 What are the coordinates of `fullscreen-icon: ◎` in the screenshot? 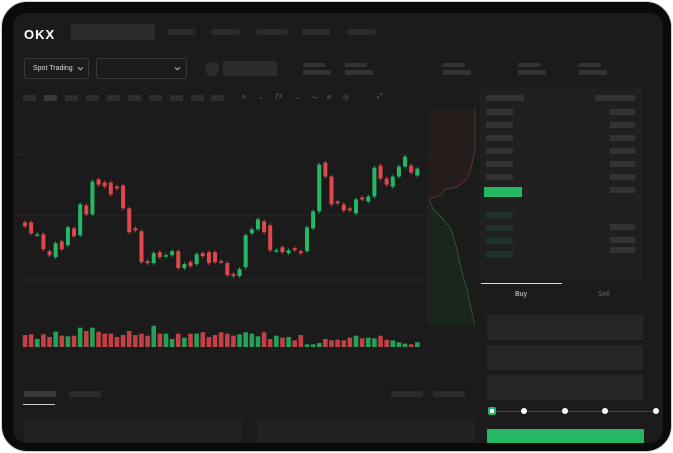 It's located at (346, 97).